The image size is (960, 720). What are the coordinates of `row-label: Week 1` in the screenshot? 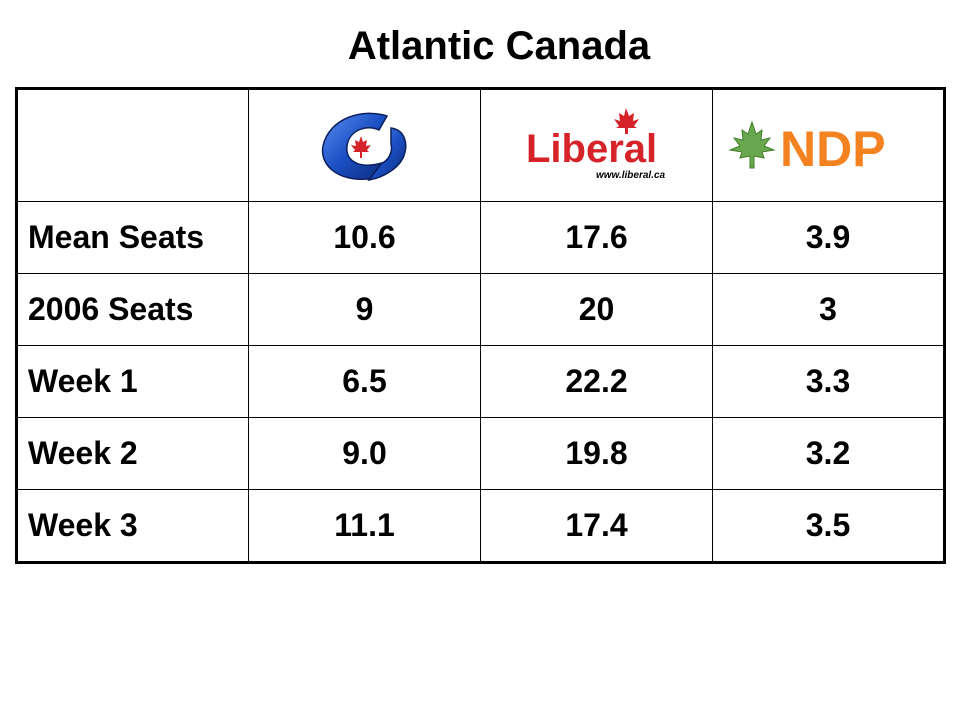 It's located at (132, 381).